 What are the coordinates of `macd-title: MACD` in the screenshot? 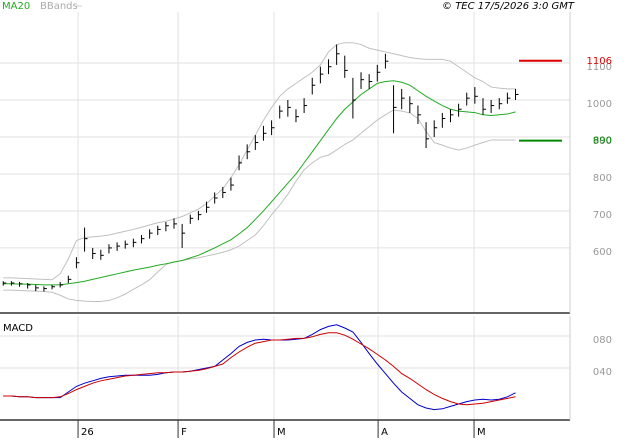 It's located at (18, 328).